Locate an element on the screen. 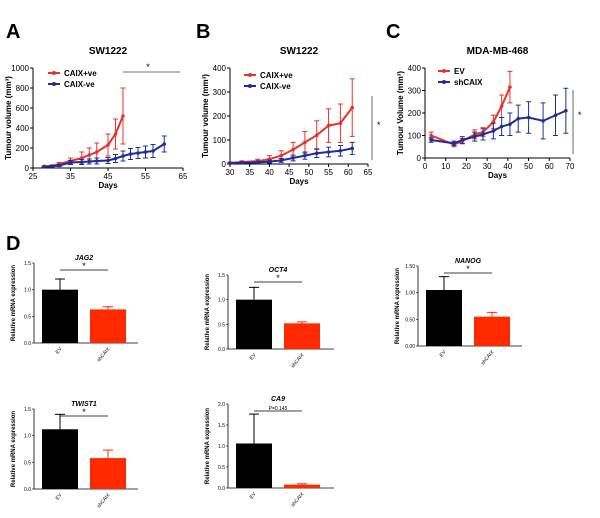 The image size is (600, 518). gene-label: CA9 is located at coordinates (278, 399).